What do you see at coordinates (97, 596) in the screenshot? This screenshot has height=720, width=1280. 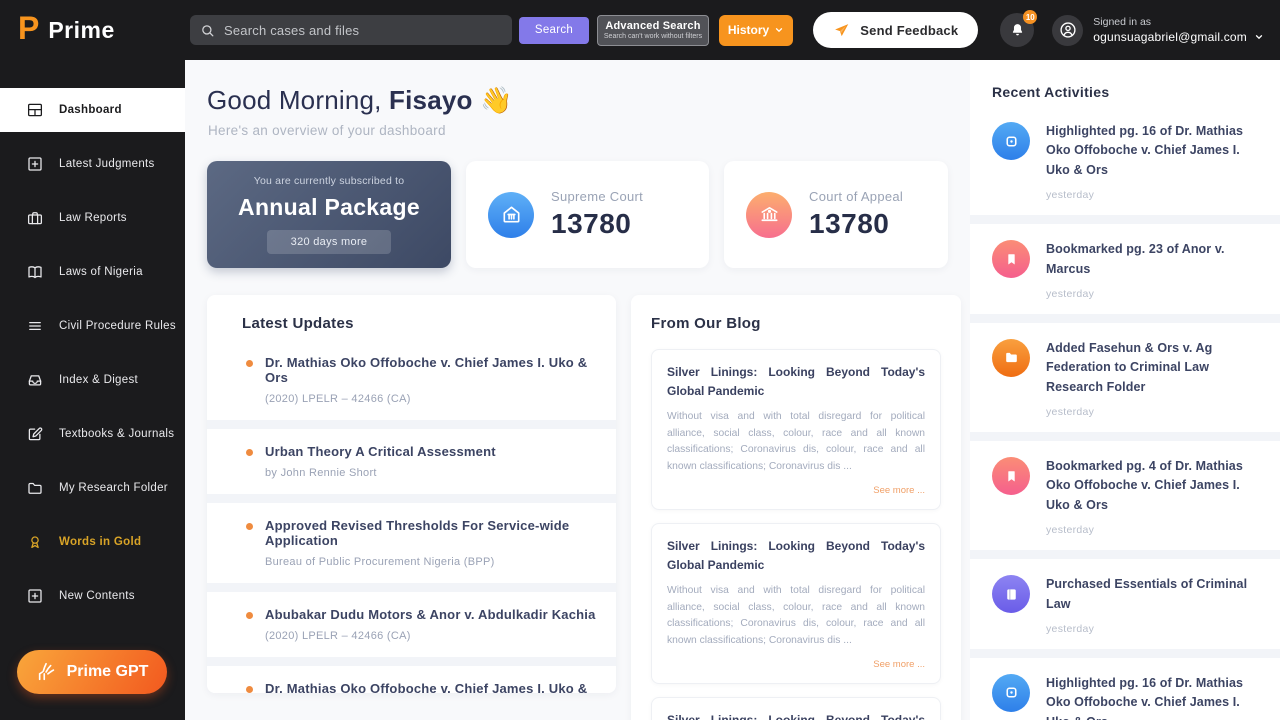 I see `sidebar-item-label: New Contents` at bounding box center [97, 596].